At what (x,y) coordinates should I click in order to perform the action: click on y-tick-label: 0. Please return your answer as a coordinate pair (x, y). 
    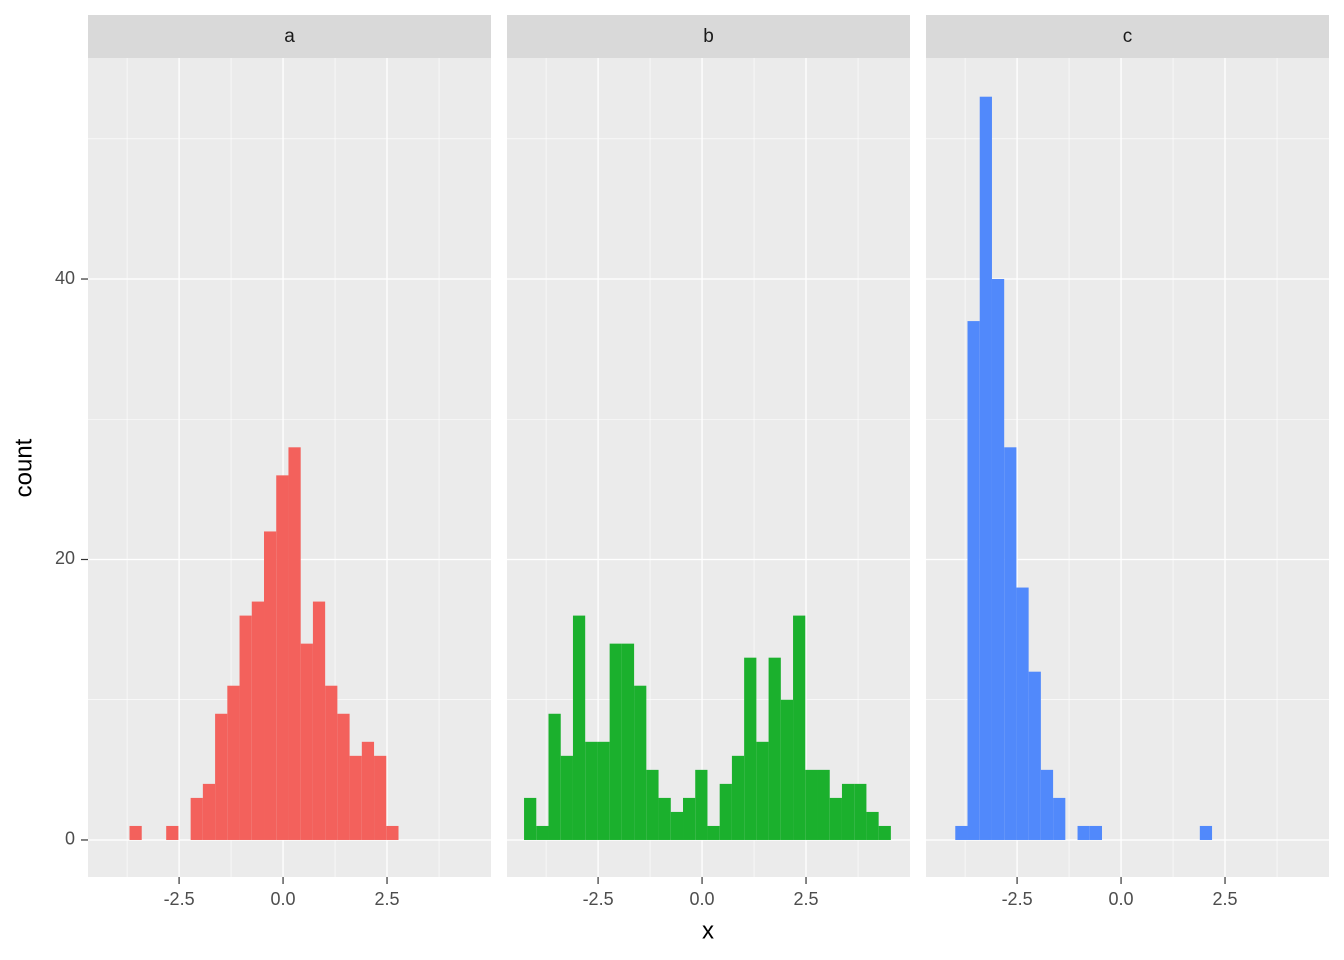
    Looking at the image, I should click on (70, 839).